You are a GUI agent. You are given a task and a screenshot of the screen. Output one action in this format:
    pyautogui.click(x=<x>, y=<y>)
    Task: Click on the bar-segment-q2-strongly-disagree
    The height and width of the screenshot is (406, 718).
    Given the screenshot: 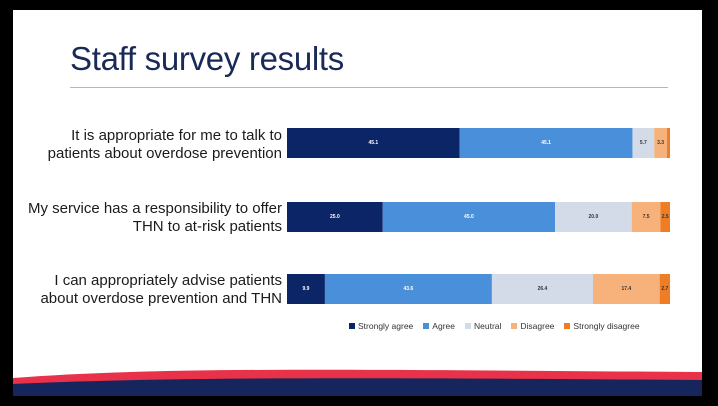 What is the action you would take?
    pyautogui.click(x=665, y=217)
    